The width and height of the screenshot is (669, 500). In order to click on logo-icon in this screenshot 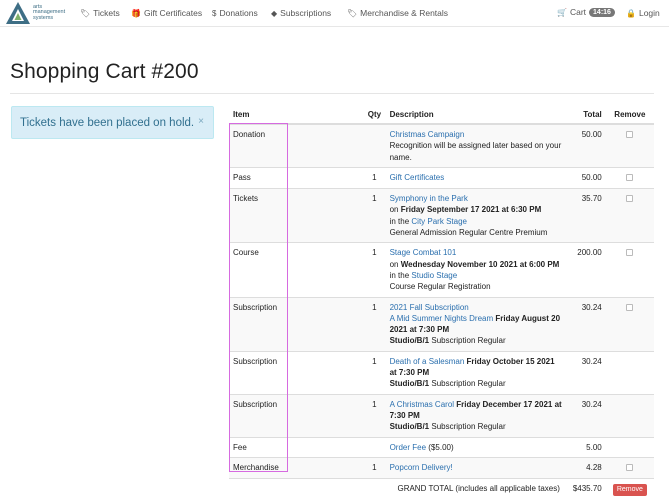, I will do `click(18, 13)`.